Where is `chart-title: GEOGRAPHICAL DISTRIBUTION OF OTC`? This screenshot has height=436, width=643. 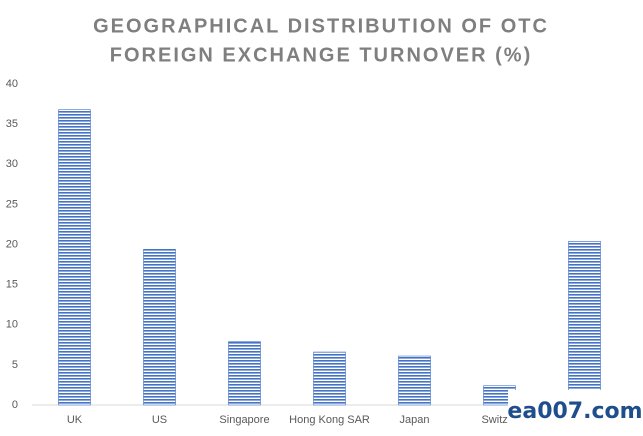
chart-title: GEOGRAPHICAL DISTRIBUTION OF OTC is located at coordinates (321, 26).